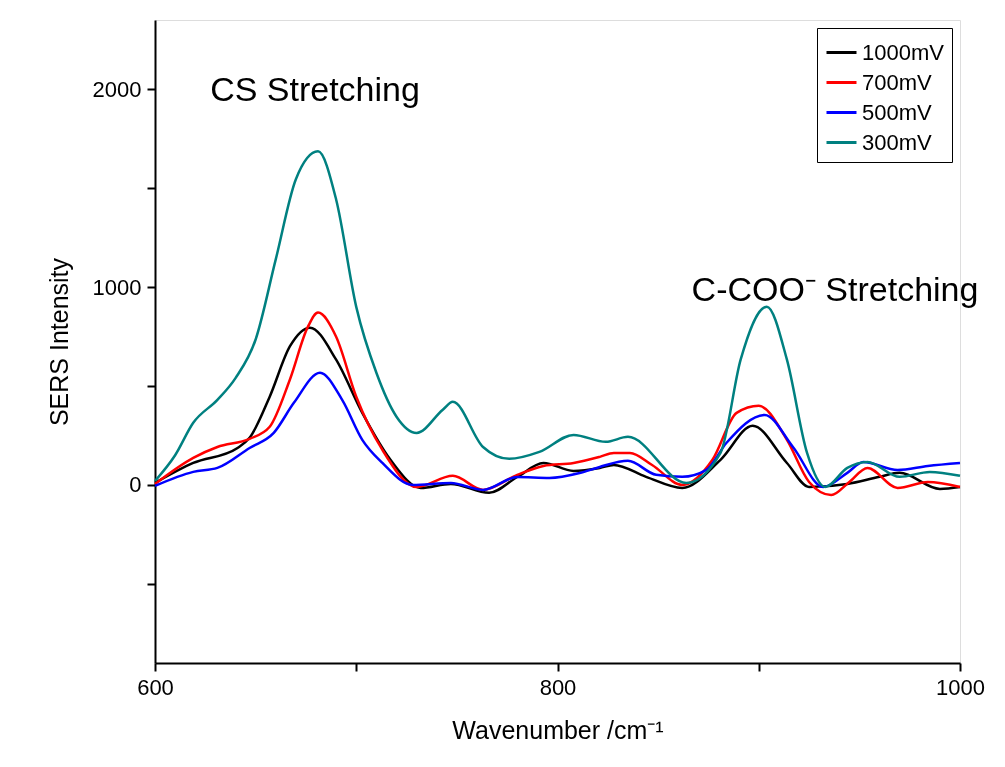  I want to click on y-tick-label: 2000, so click(117, 89).